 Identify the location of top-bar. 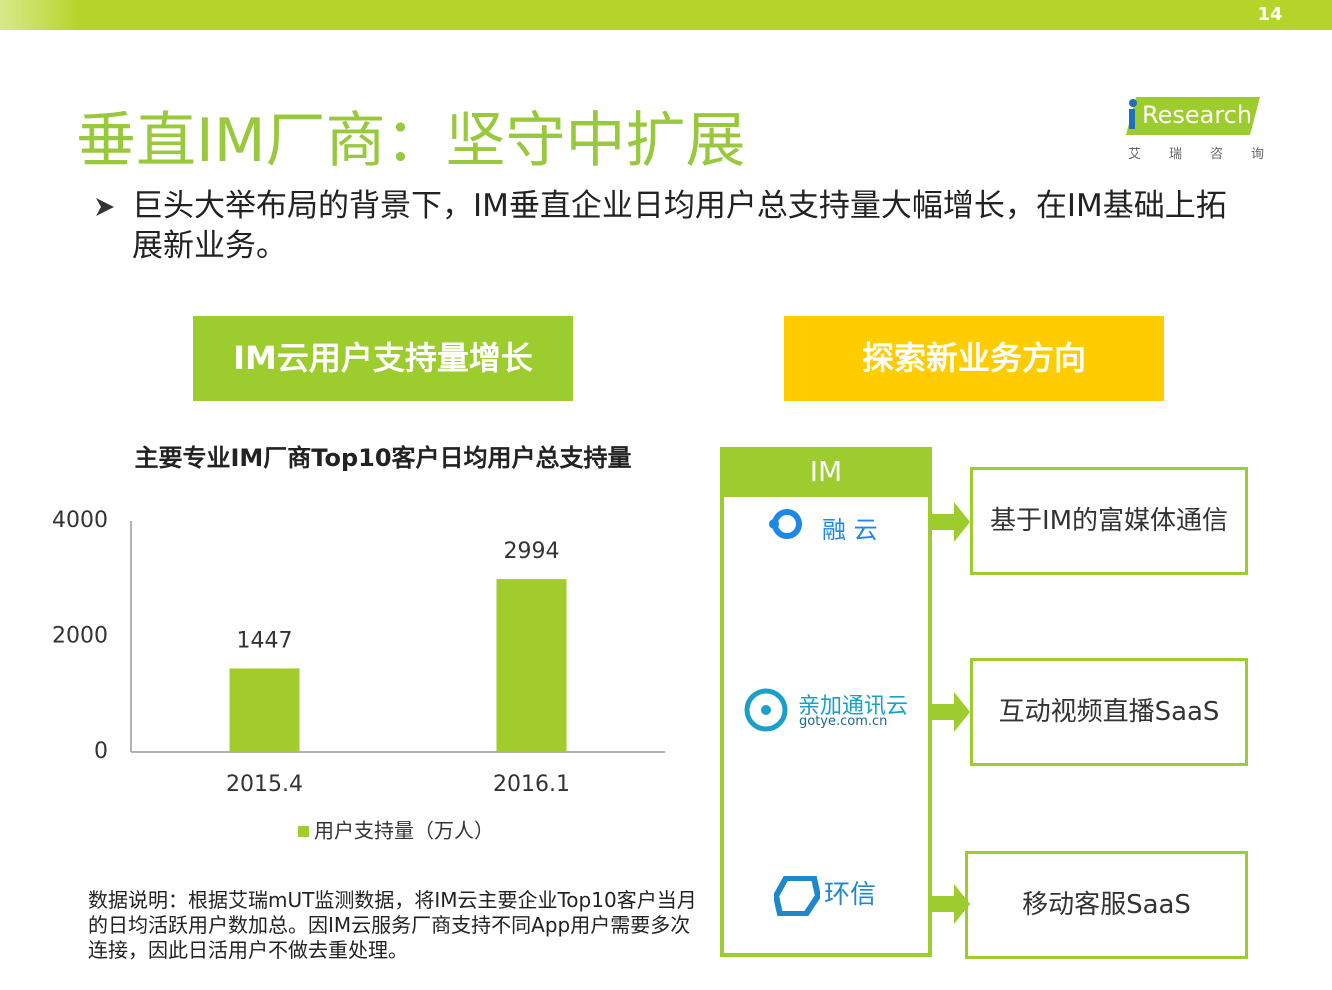
(666, 15).